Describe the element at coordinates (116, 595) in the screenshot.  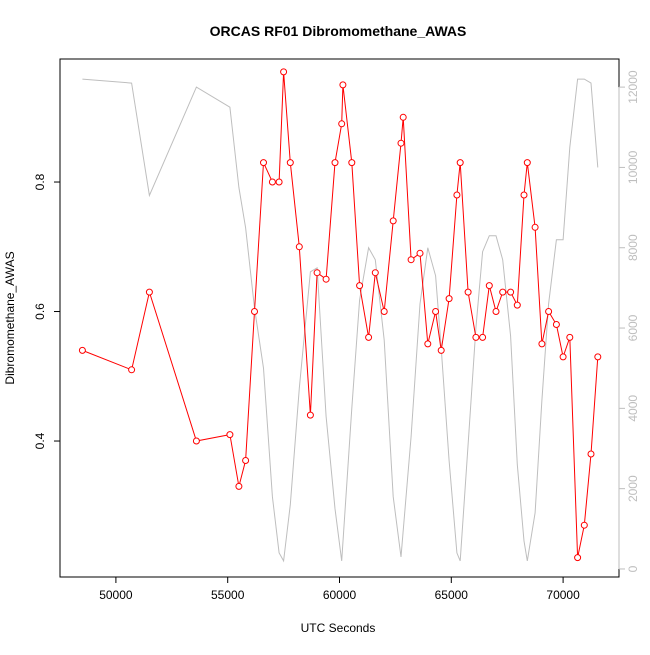
I see `x-tick-label: 50000` at that location.